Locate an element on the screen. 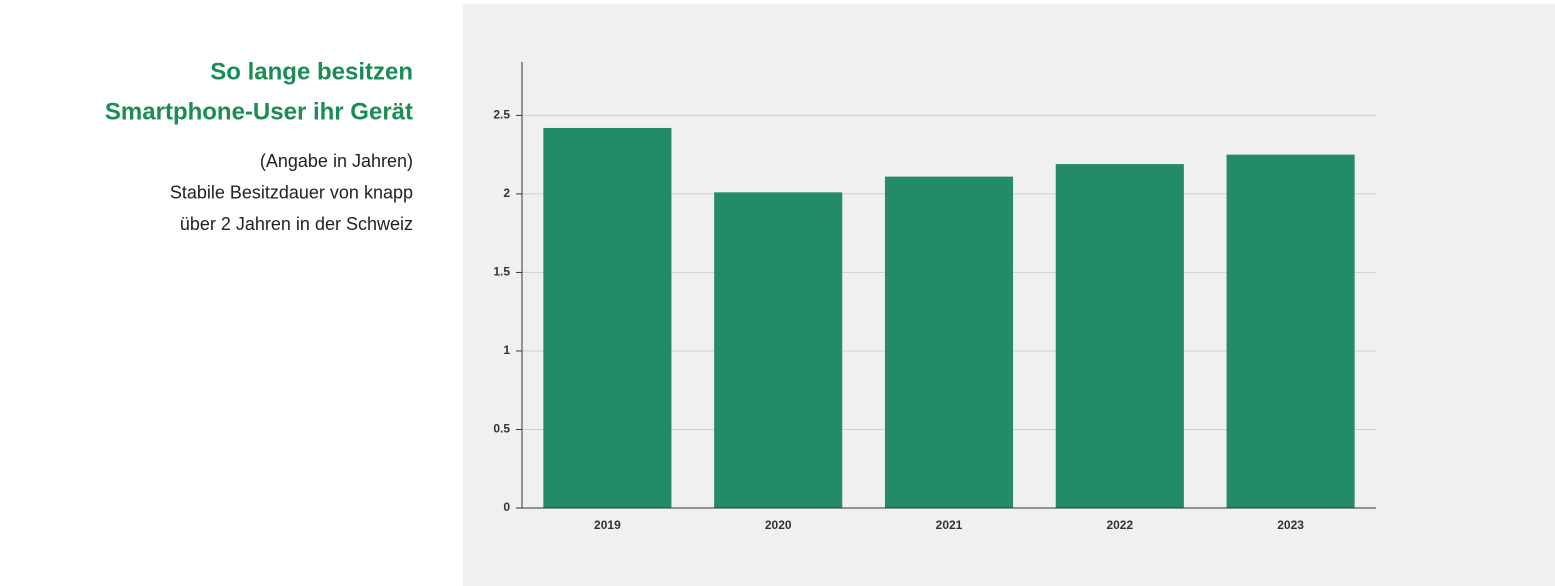  x-tick-label: 2023 is located at coordinates (1290, 525).